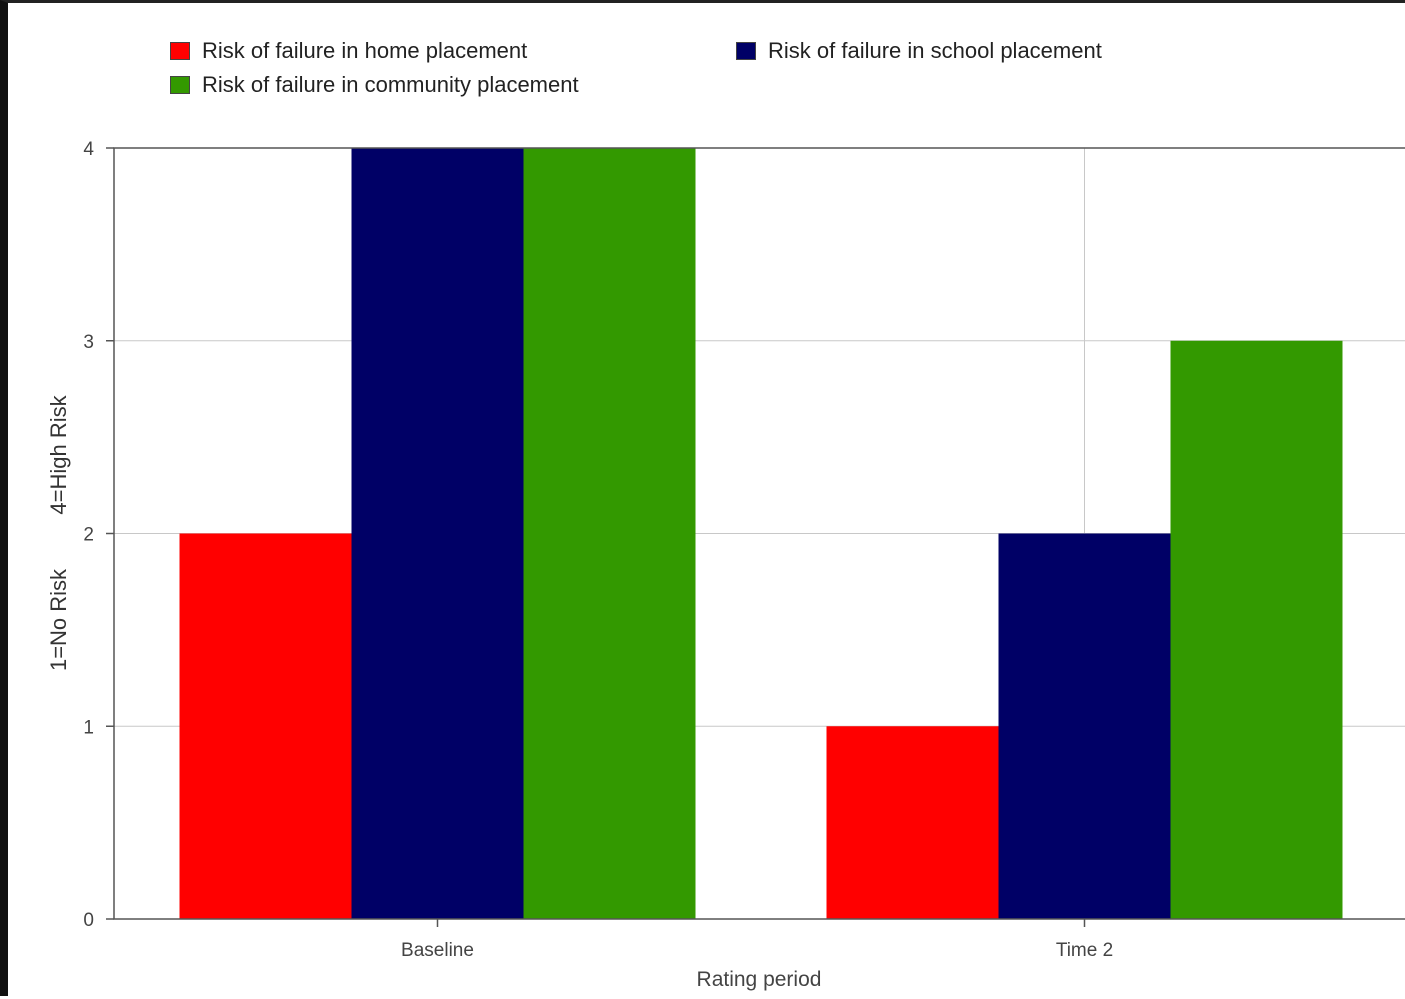  What do you see at coordinates (58, 619) in the screenshot?
I see `y-axis-label-low: 1=No Risk` at bounding box center [58, 619].